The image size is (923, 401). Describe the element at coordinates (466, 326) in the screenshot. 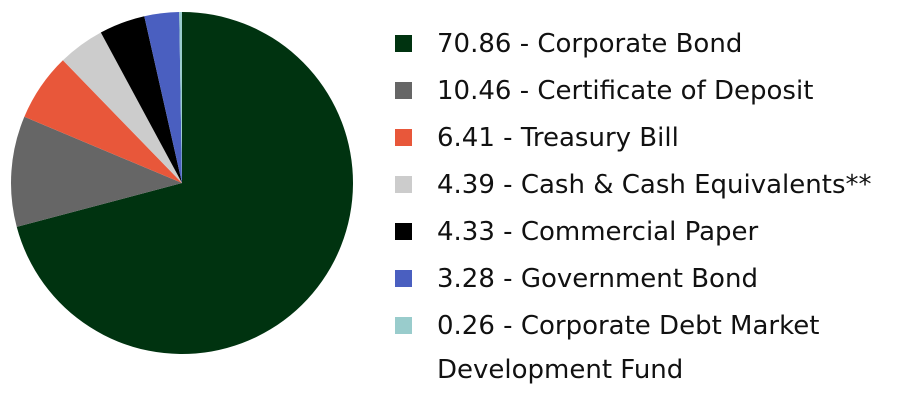

I see `legend-value: 0.26` at that location.